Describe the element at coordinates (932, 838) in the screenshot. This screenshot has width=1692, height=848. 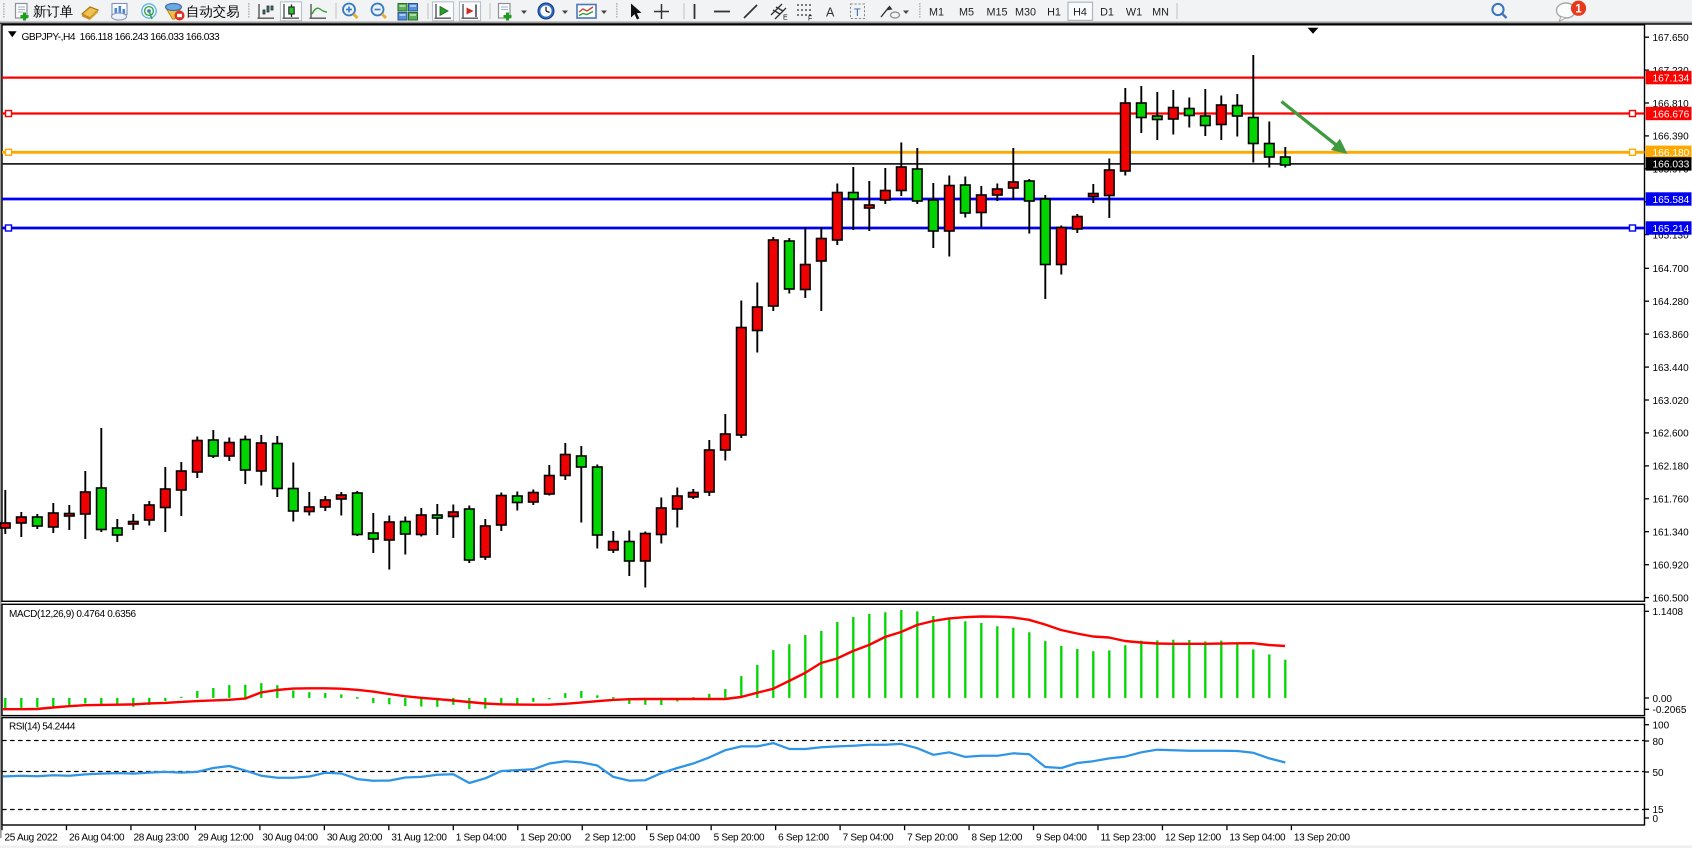
I see `svg-text: 7 Sep 20:00` at that location.